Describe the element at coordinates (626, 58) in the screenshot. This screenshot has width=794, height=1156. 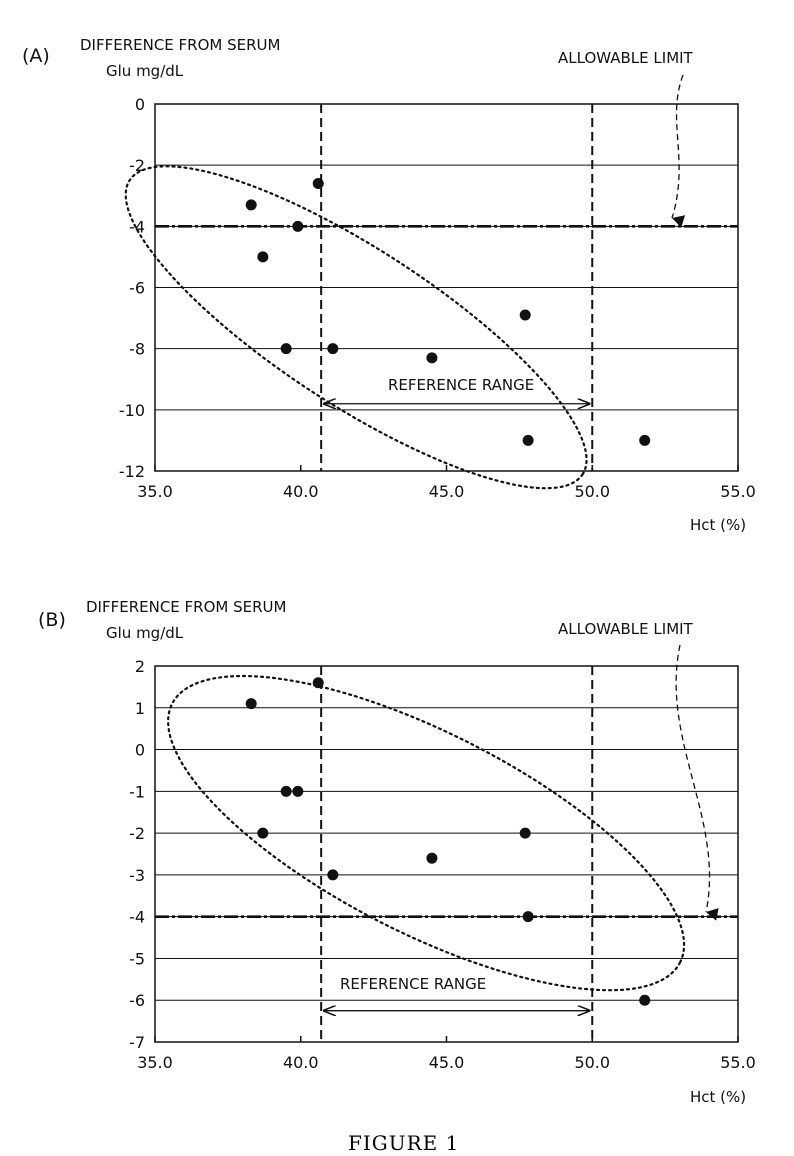
I see `allowable-limit-label-a: ALLOWABLE LIMIT` at that location.